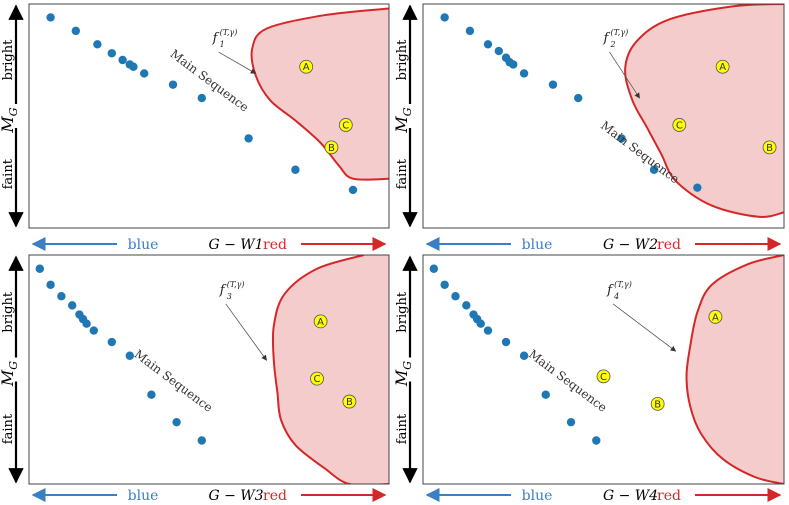 This screenshot has width=789, height=505. What do you see at coordinates (630, 245) in the screenshot?
I see `x-axis-label: G − W2` at bounding box center [630, 245].